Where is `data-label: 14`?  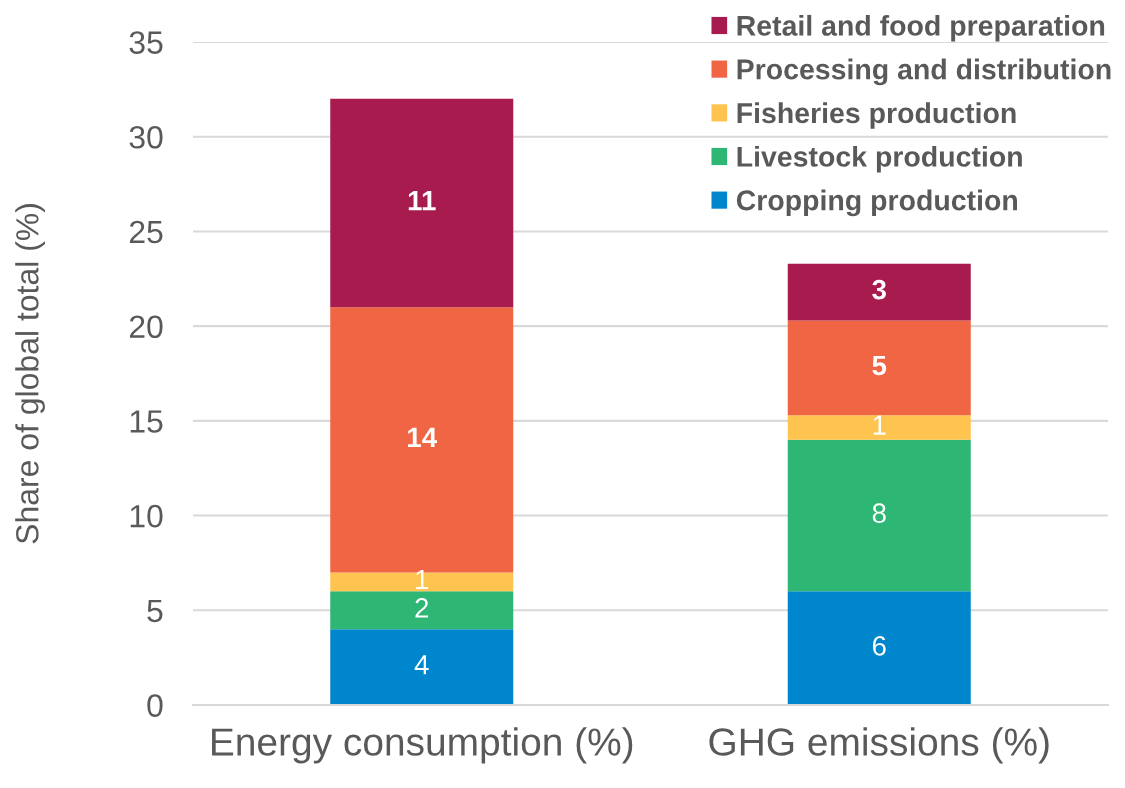
data-label: 14 is located at coordinates (423, 437).